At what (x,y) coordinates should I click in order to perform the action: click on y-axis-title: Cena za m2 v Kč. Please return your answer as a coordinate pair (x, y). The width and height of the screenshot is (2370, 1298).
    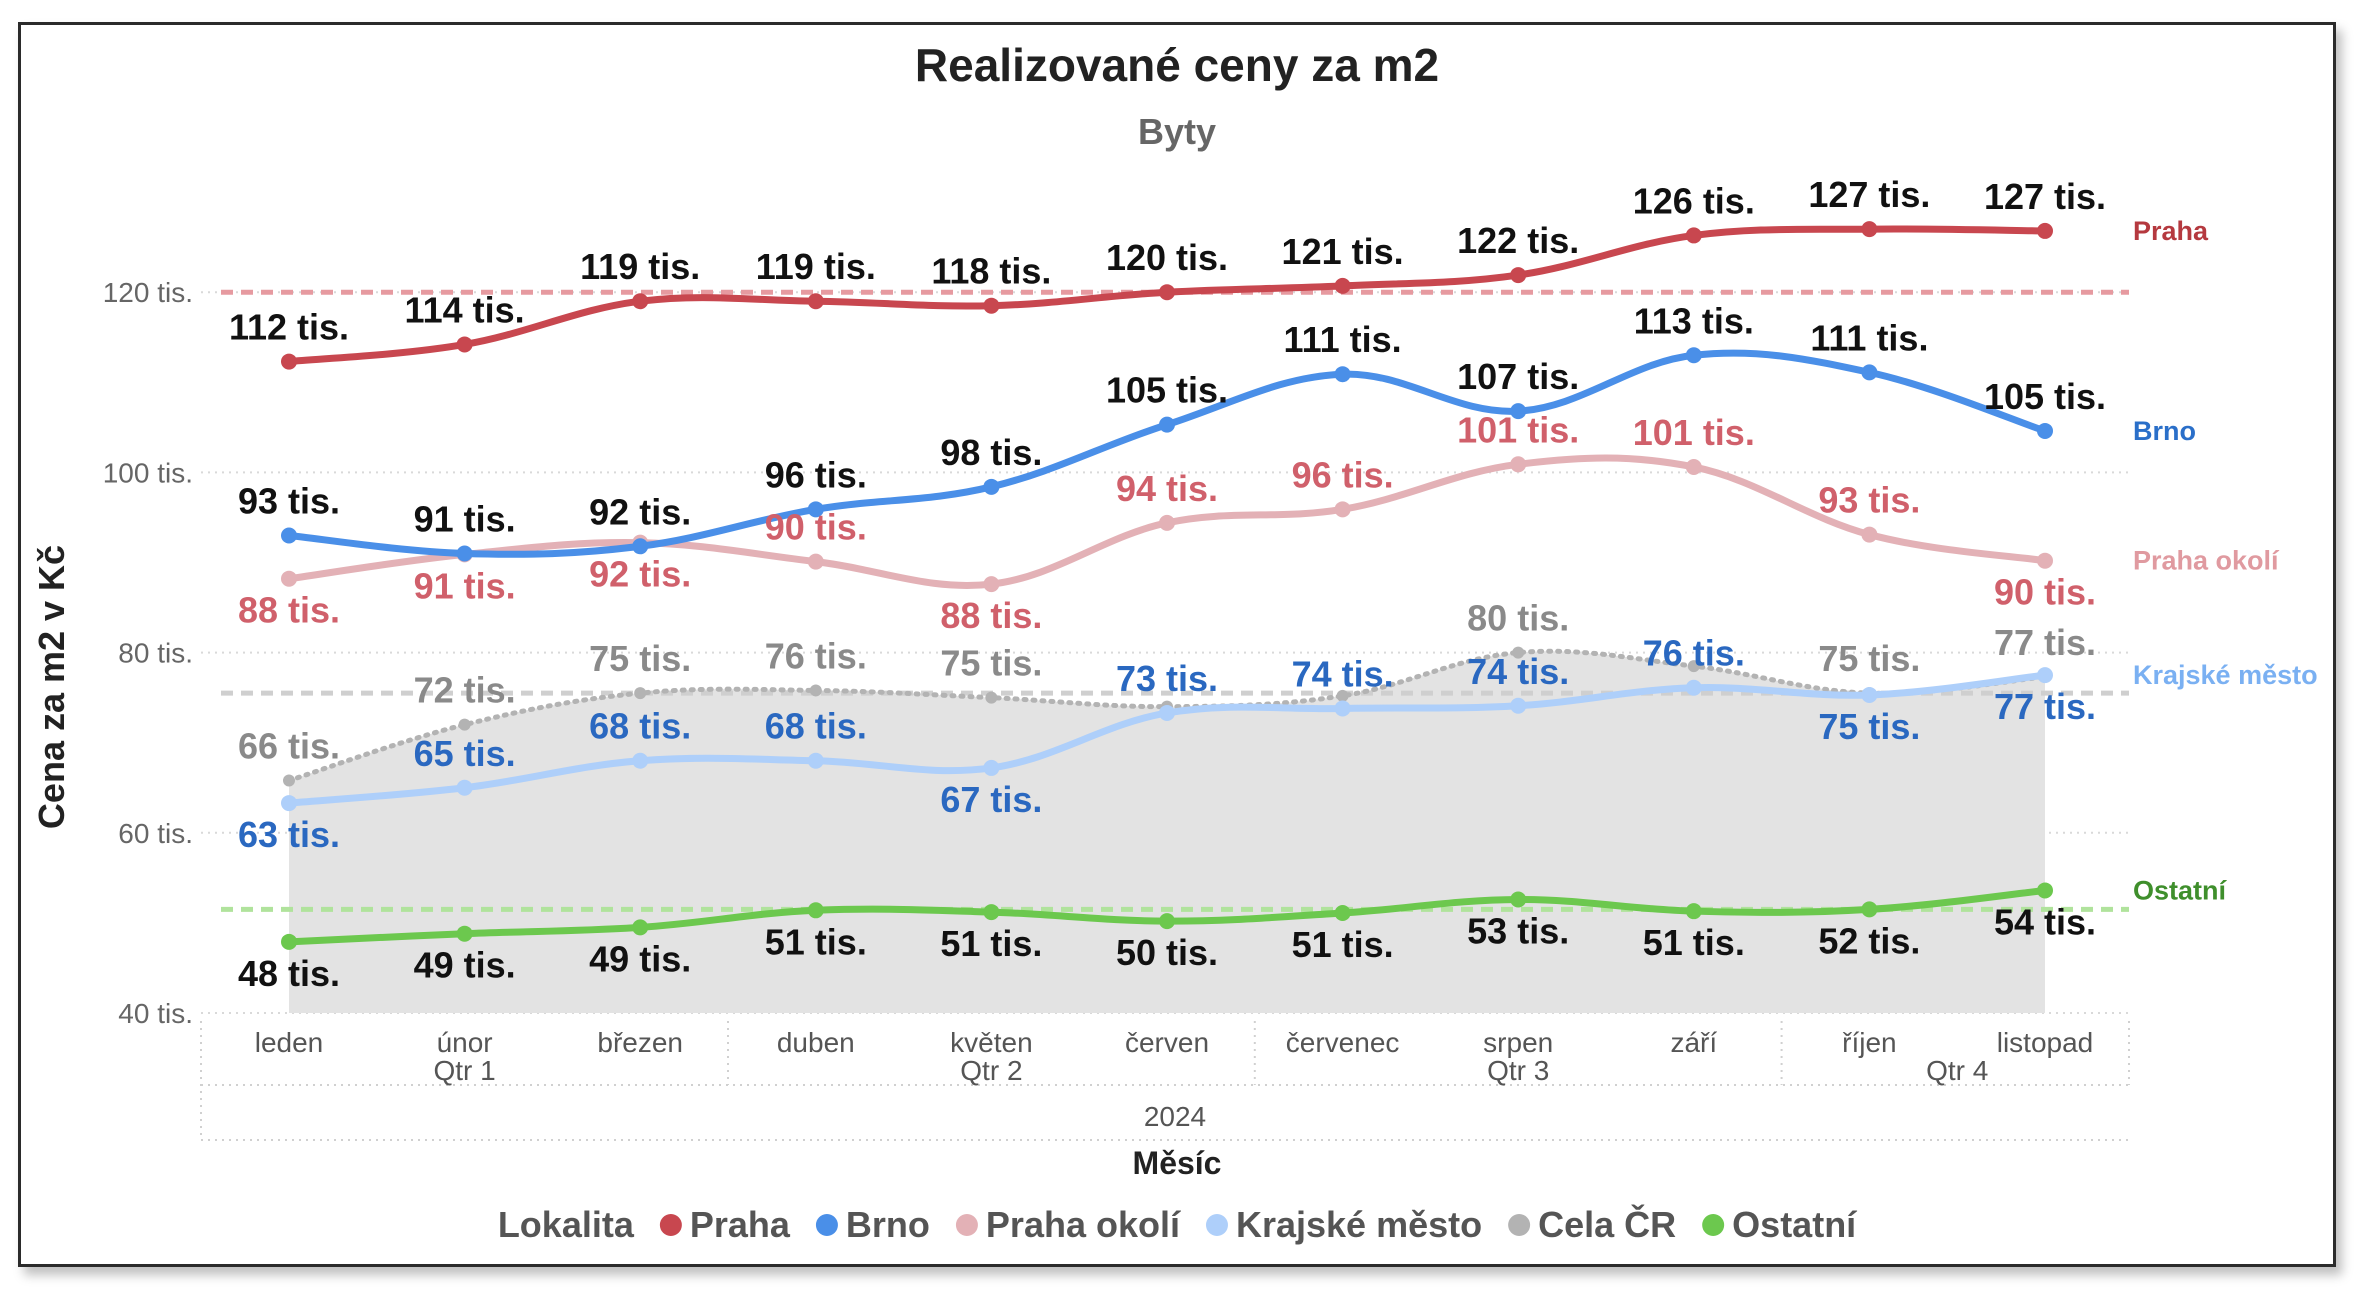
    Looking at the image, I should click on (51, 687).